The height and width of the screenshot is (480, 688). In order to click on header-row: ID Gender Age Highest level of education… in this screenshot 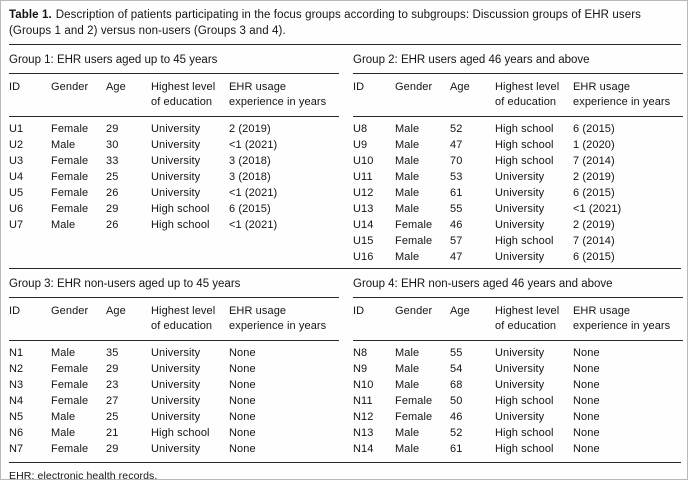, I will do `click(174, 95)`.